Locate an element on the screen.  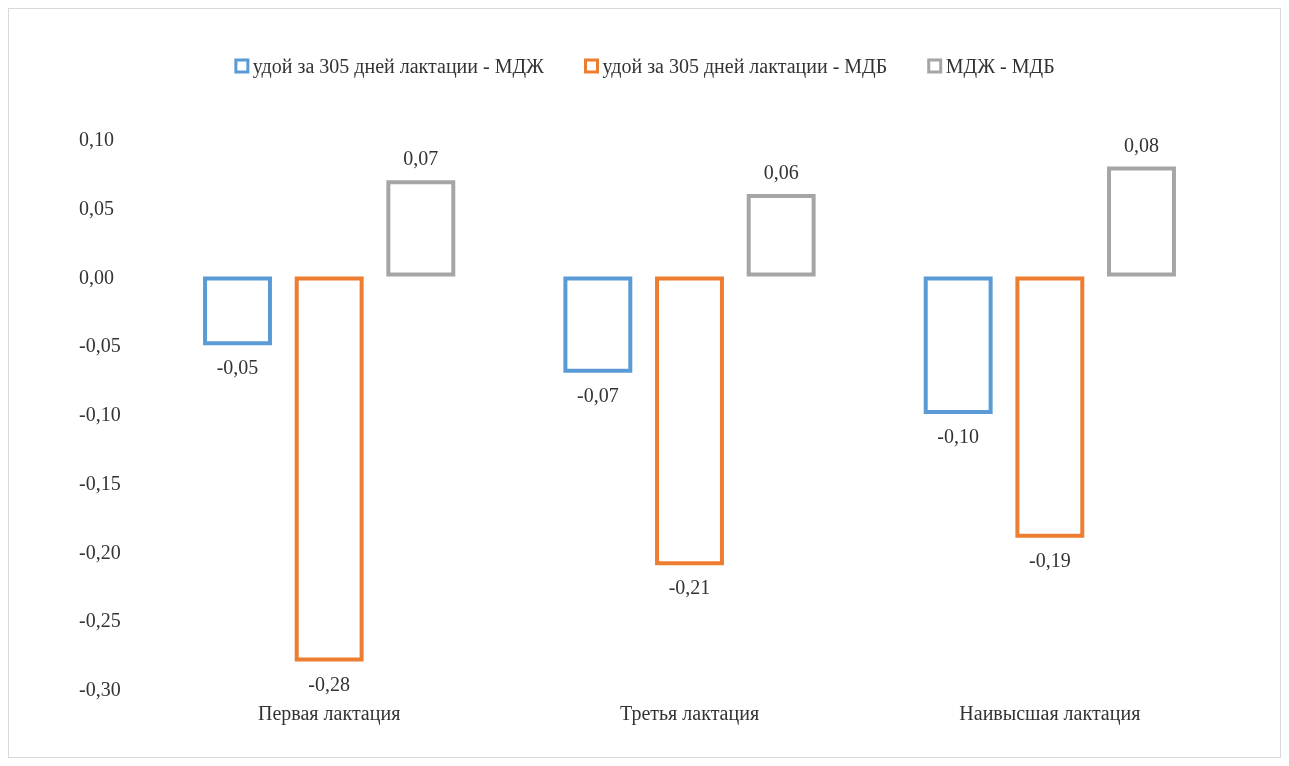
data-label: -0,21 is located at coordinates (689, 587).